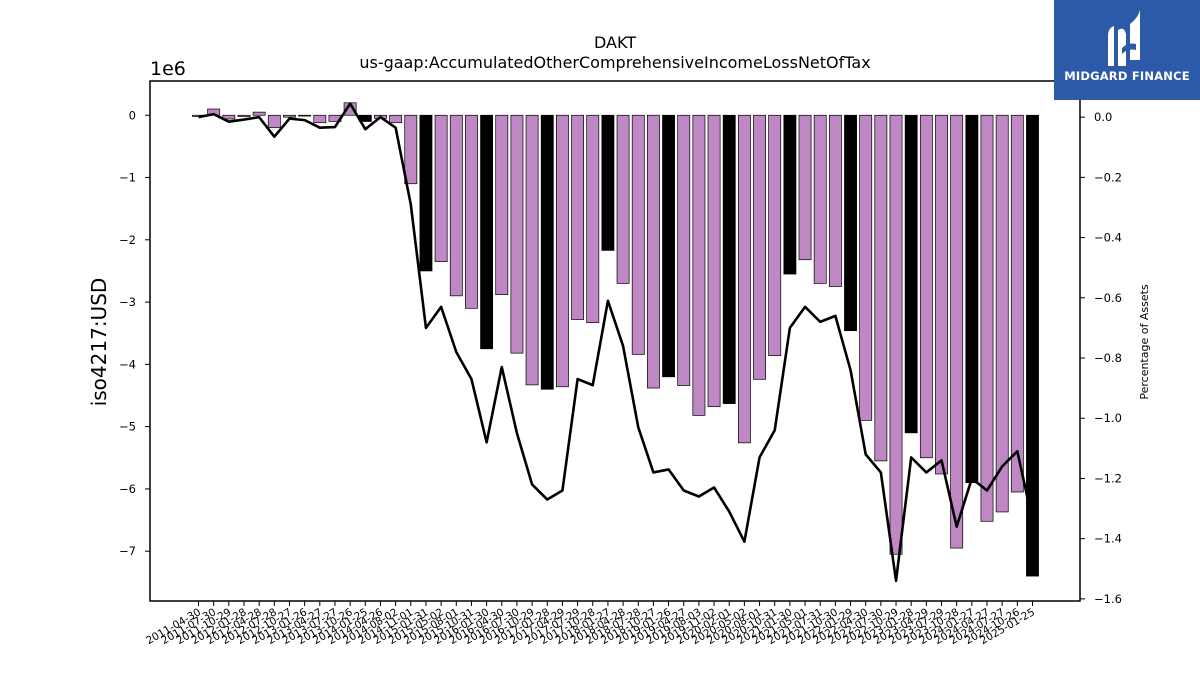  Describe the element at coordinates (1108, 358) in the screenshot. I see `y2-tick-label: −0.8` at that location.